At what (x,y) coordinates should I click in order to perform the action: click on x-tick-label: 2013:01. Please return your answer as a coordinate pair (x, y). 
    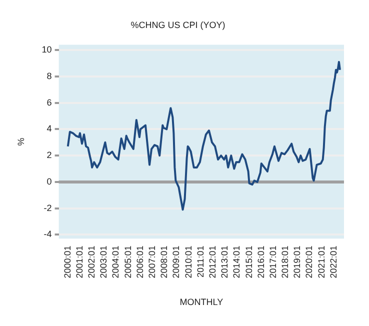
    Looking at the image, I should click on (225, 262).